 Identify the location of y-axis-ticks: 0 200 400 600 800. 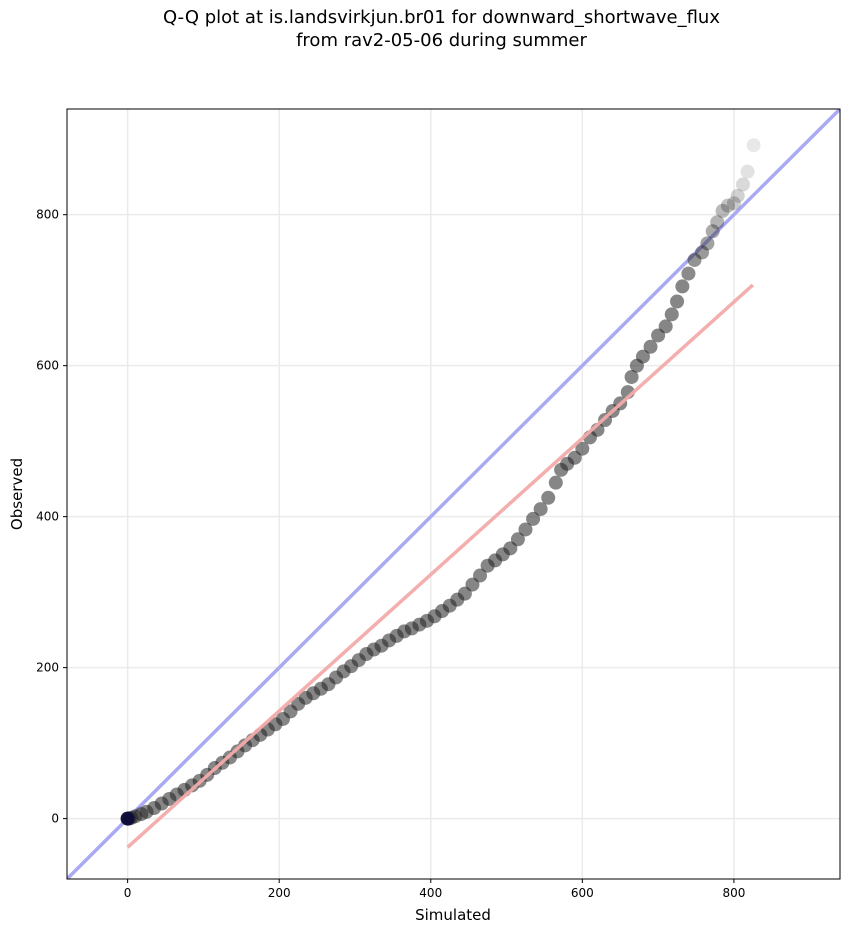
(51, 517).